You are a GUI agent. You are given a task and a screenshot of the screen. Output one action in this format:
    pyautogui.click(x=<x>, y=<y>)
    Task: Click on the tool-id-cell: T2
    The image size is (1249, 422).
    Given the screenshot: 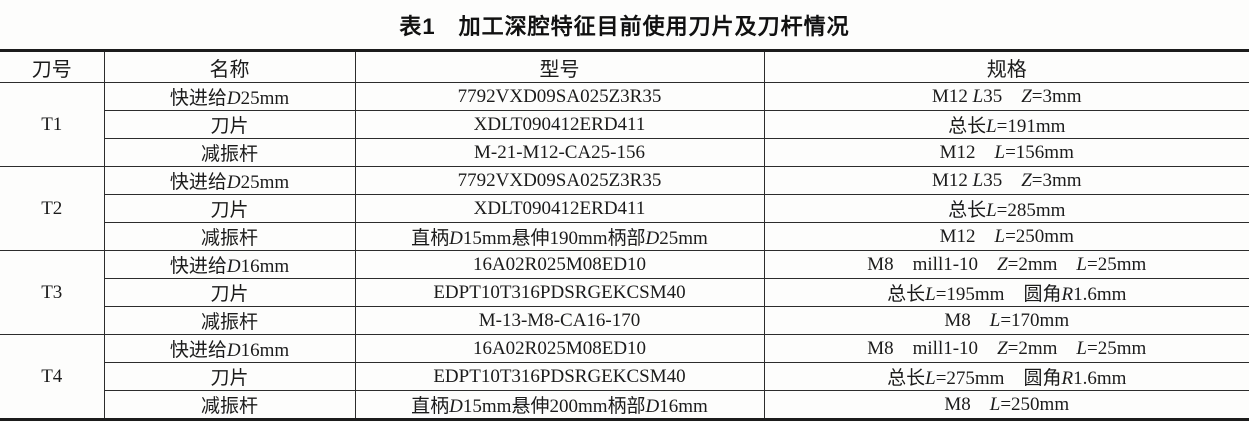 What is the action you would take?
    pyautogui.click(x=52, y=208)
    